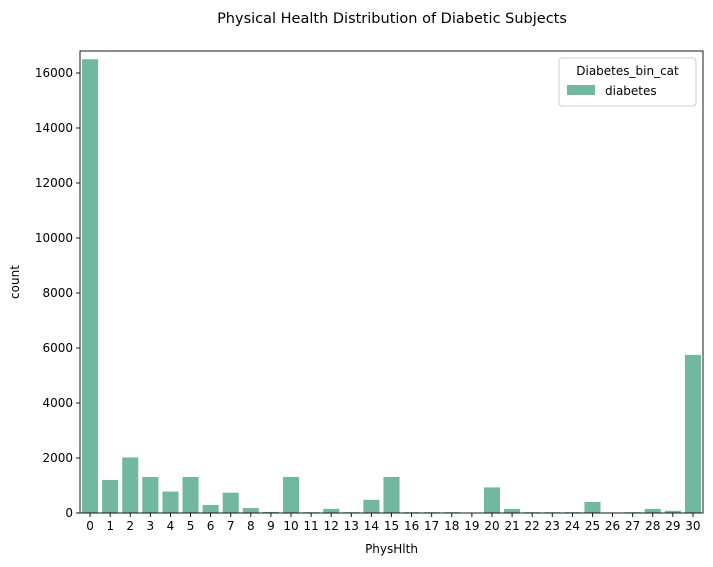 This screenshot has width=713, height=567. I want to click on y-tick-label: 2000, so click(57, 458).